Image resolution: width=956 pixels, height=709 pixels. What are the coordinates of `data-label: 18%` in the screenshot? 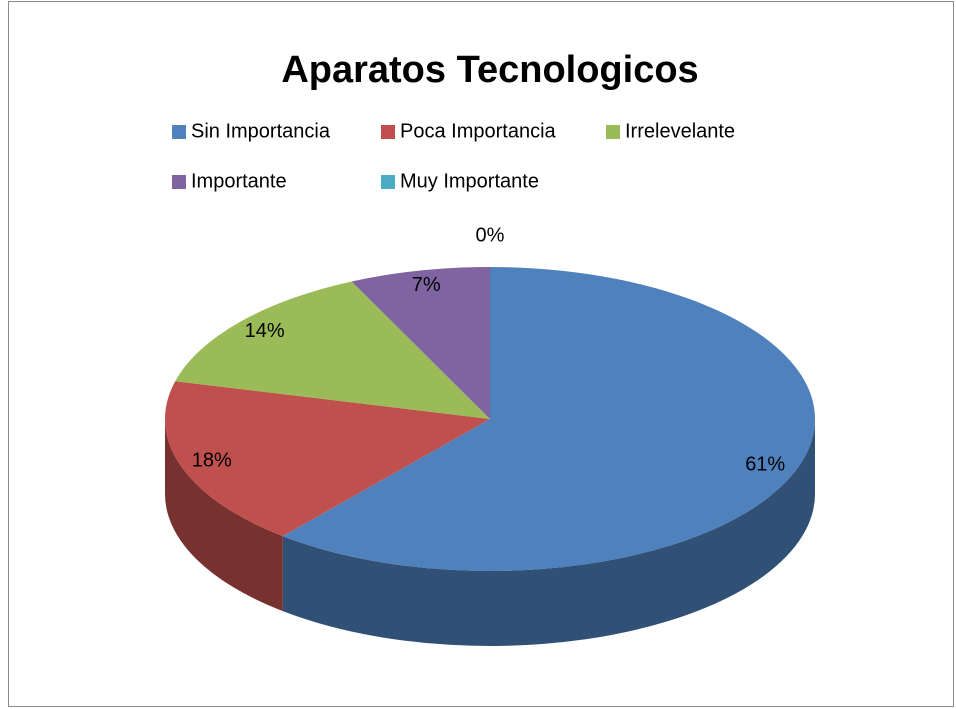 It's located at (212, 461).